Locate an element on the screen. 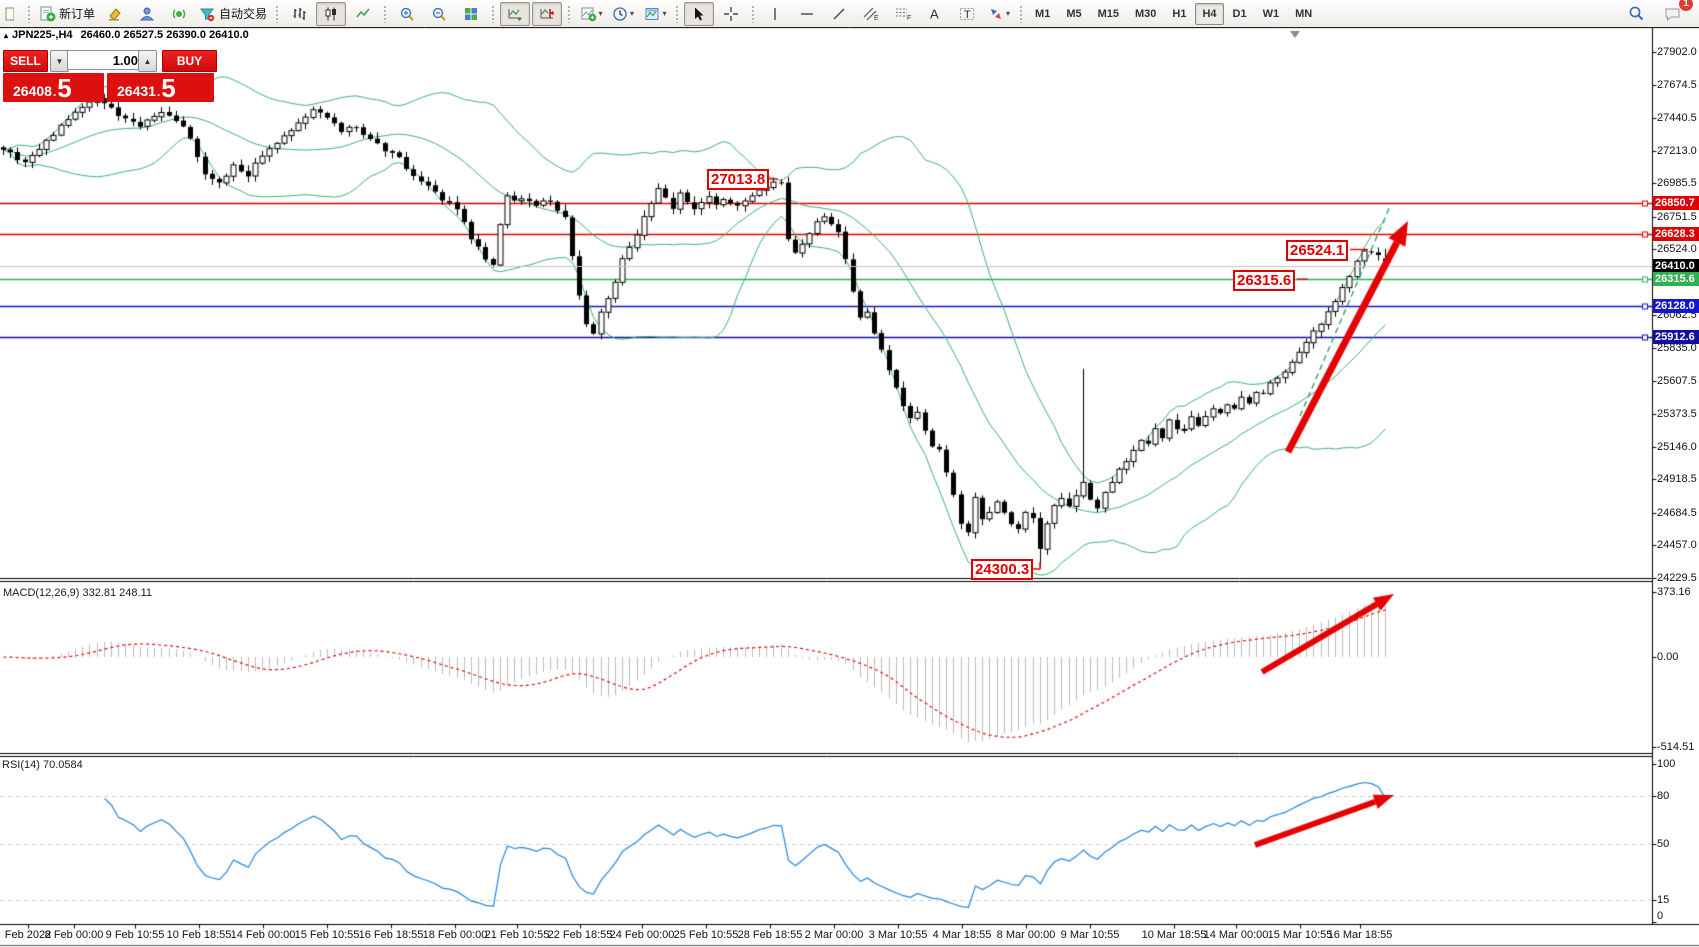 Image resolution: width=1699 pixels, height=947 pixels. zoom-out-button is located at coordinates (439, 14).